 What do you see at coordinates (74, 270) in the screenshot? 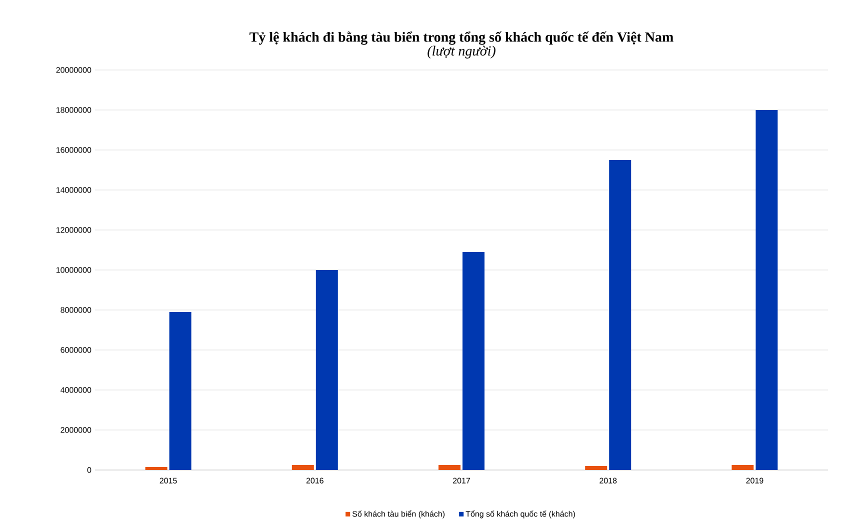
I see `y-tick-label: 10000000` at bounding box center [74, 270].